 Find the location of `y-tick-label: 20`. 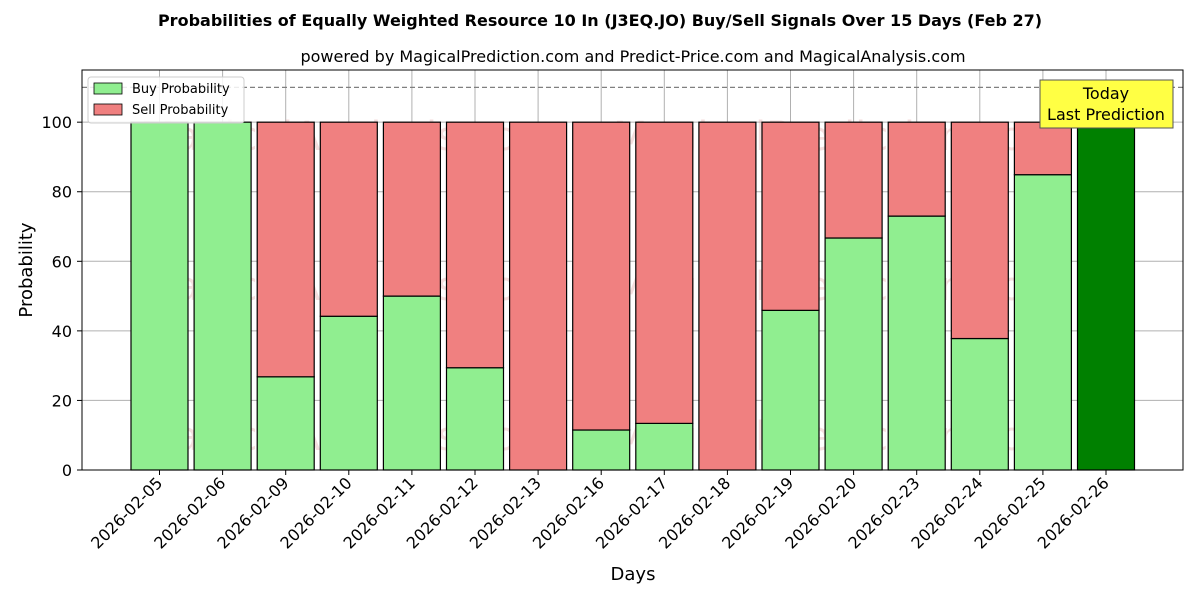

y-tick-label: 20 is located at coordinates (62, 400).